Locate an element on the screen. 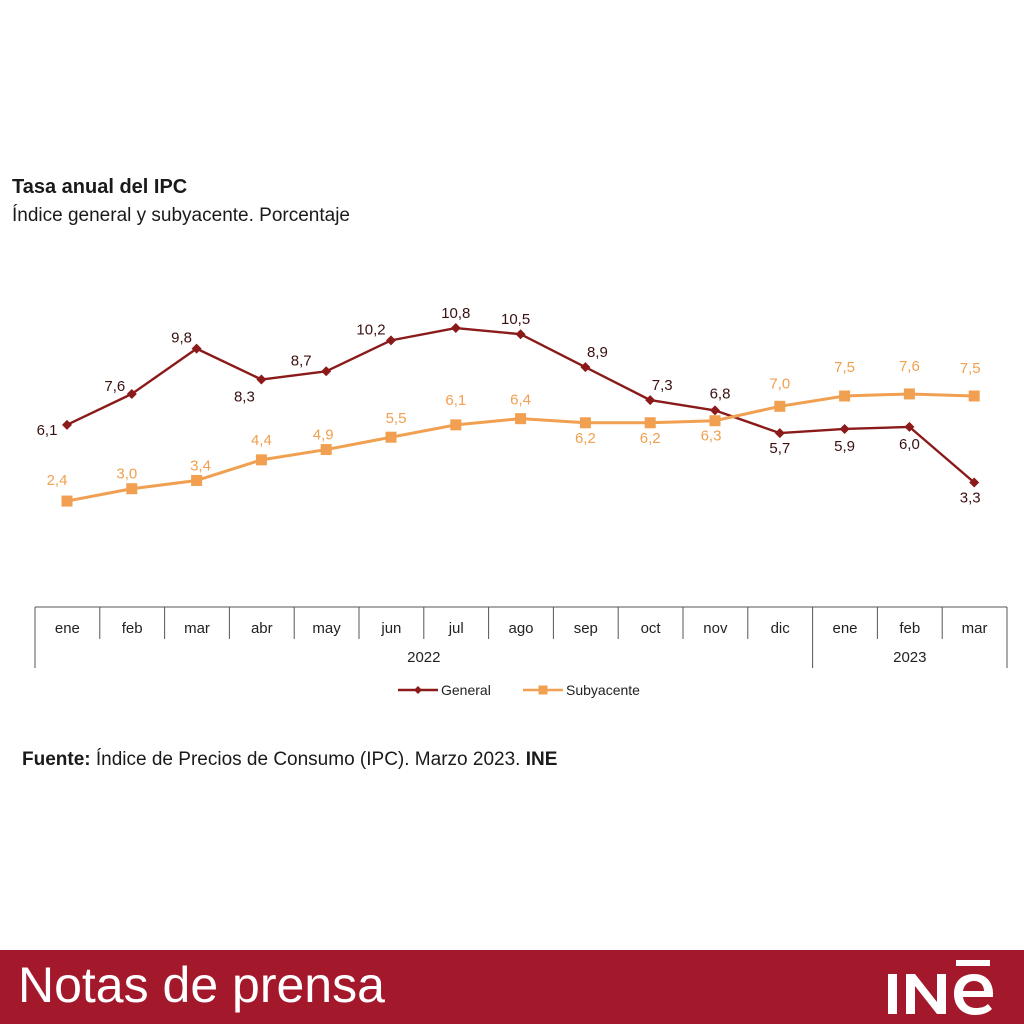  data-label: 10,8 is located at coordinates (455, 313).